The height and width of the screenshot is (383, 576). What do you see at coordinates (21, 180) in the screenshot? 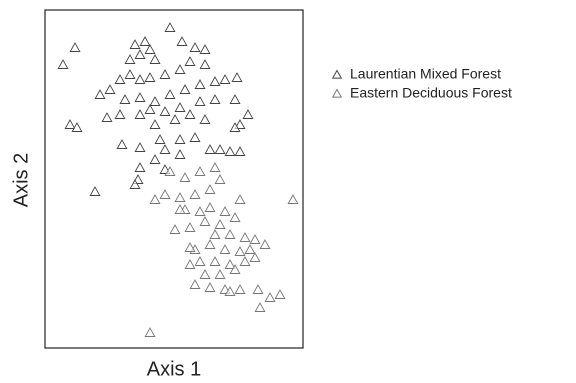
I see `y-axis-label: Axis 2` at bounding box center [21, 180].